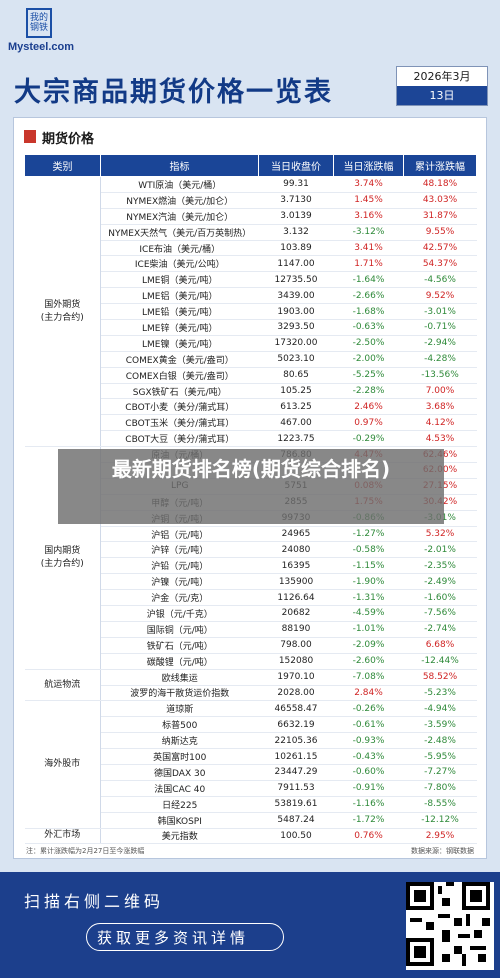 The width and height of the screenshot is (500, 978). Describe the element at coordinates (94, 901) in the screenshot. I see `footer-line1: 扫描右侧二维码` at that location.